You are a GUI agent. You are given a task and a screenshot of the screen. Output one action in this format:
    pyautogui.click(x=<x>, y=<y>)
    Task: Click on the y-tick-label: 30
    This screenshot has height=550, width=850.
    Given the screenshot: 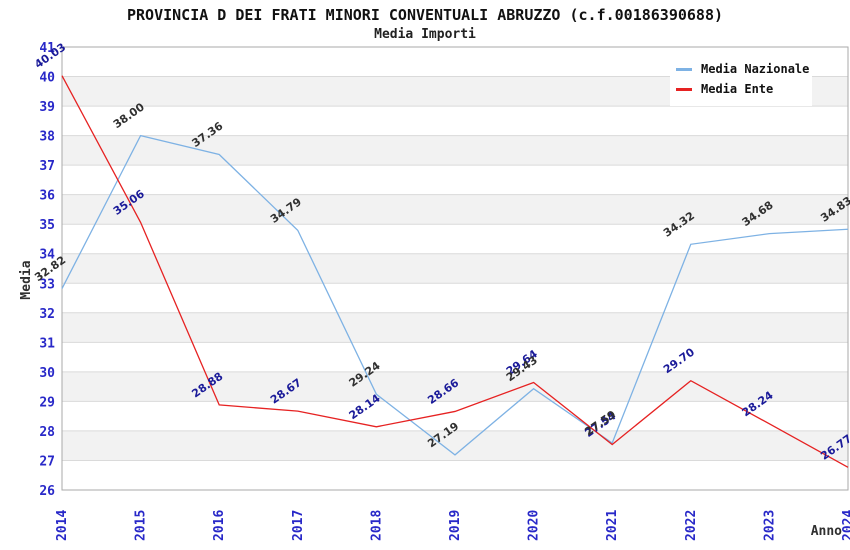 What is the action you would take?
    pyautogui.click(x=47, y=373)
    